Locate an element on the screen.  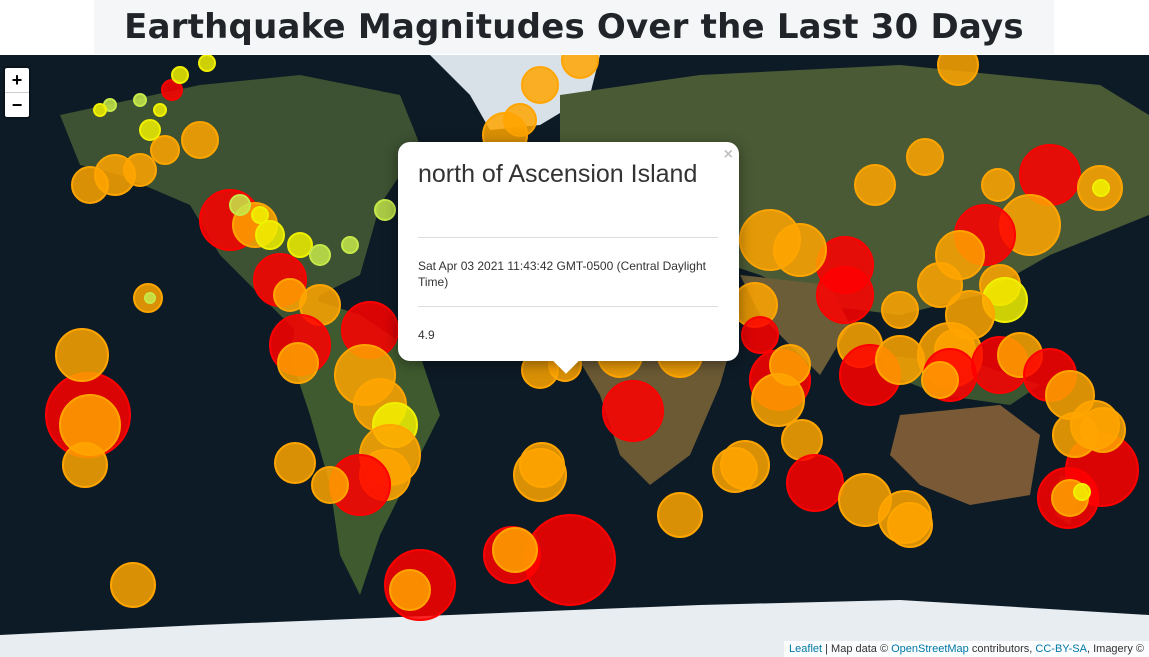
popup-divider-bottom is located at coordinates (568, 306).